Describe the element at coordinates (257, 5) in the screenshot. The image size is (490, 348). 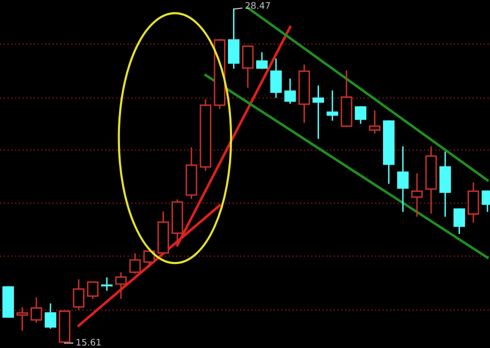
I see `annotation: 28.47` at that location.